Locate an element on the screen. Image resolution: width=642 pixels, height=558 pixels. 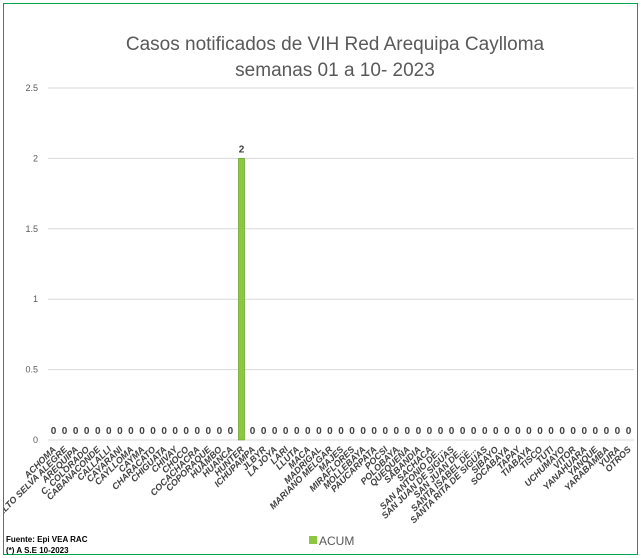
y-axis: 0 0.5 1 1.5 2 2.5 is located at coordinates (31, 264).